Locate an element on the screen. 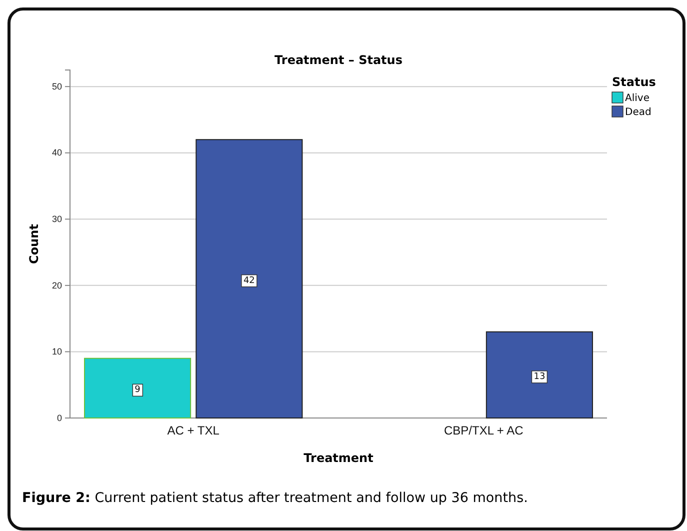  x-tick-label: CBP/TXL + AC is located at coordinates (484, 431).